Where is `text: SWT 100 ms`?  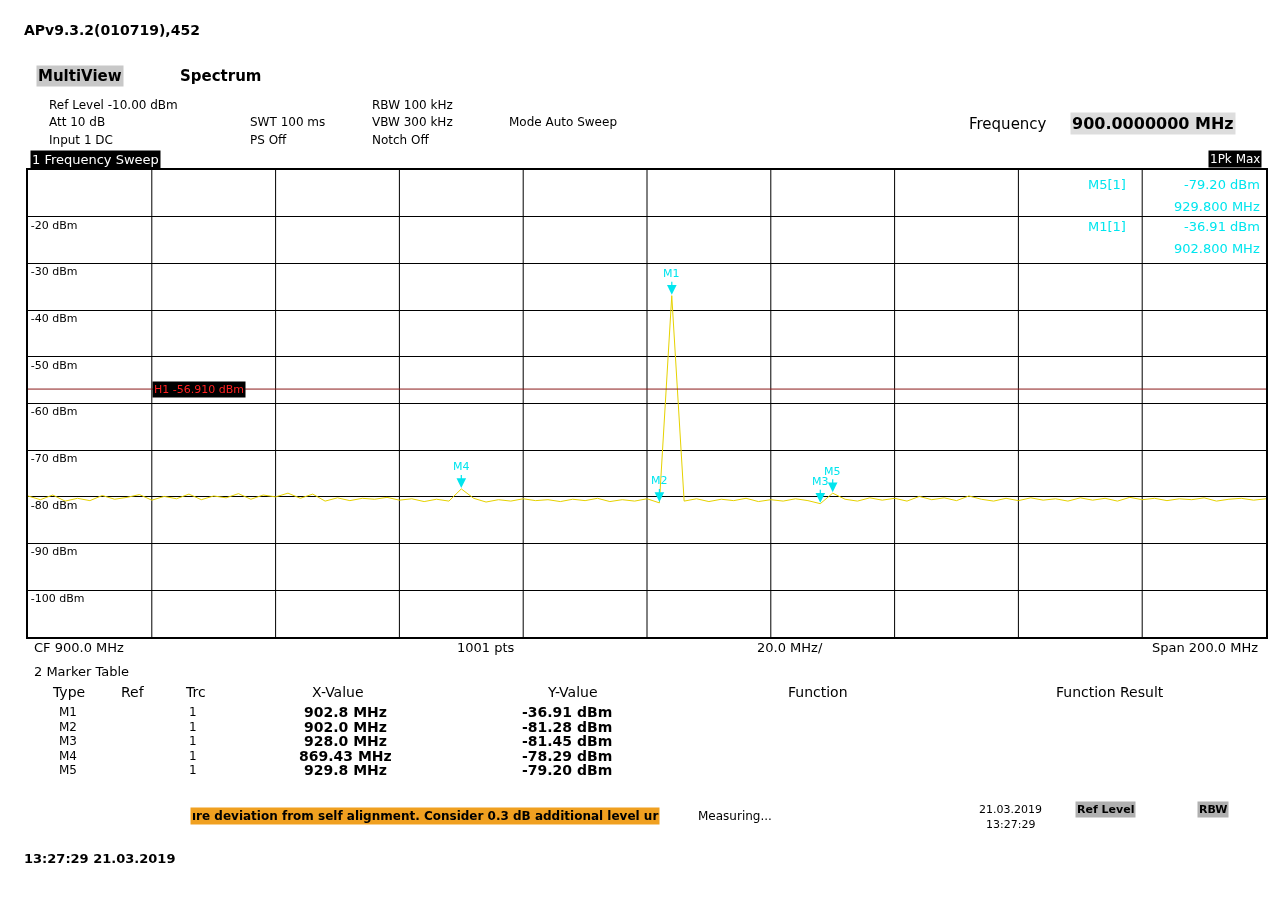
text: SWT 100 ms is located at coordinates (288, 122).